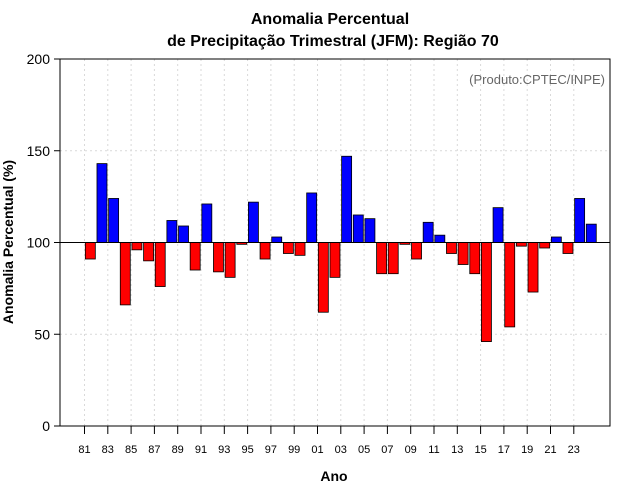  What do you see at coordinates (381, 258) in the screenshot?
I see `bar-2006` at bounding box center [381, 258].